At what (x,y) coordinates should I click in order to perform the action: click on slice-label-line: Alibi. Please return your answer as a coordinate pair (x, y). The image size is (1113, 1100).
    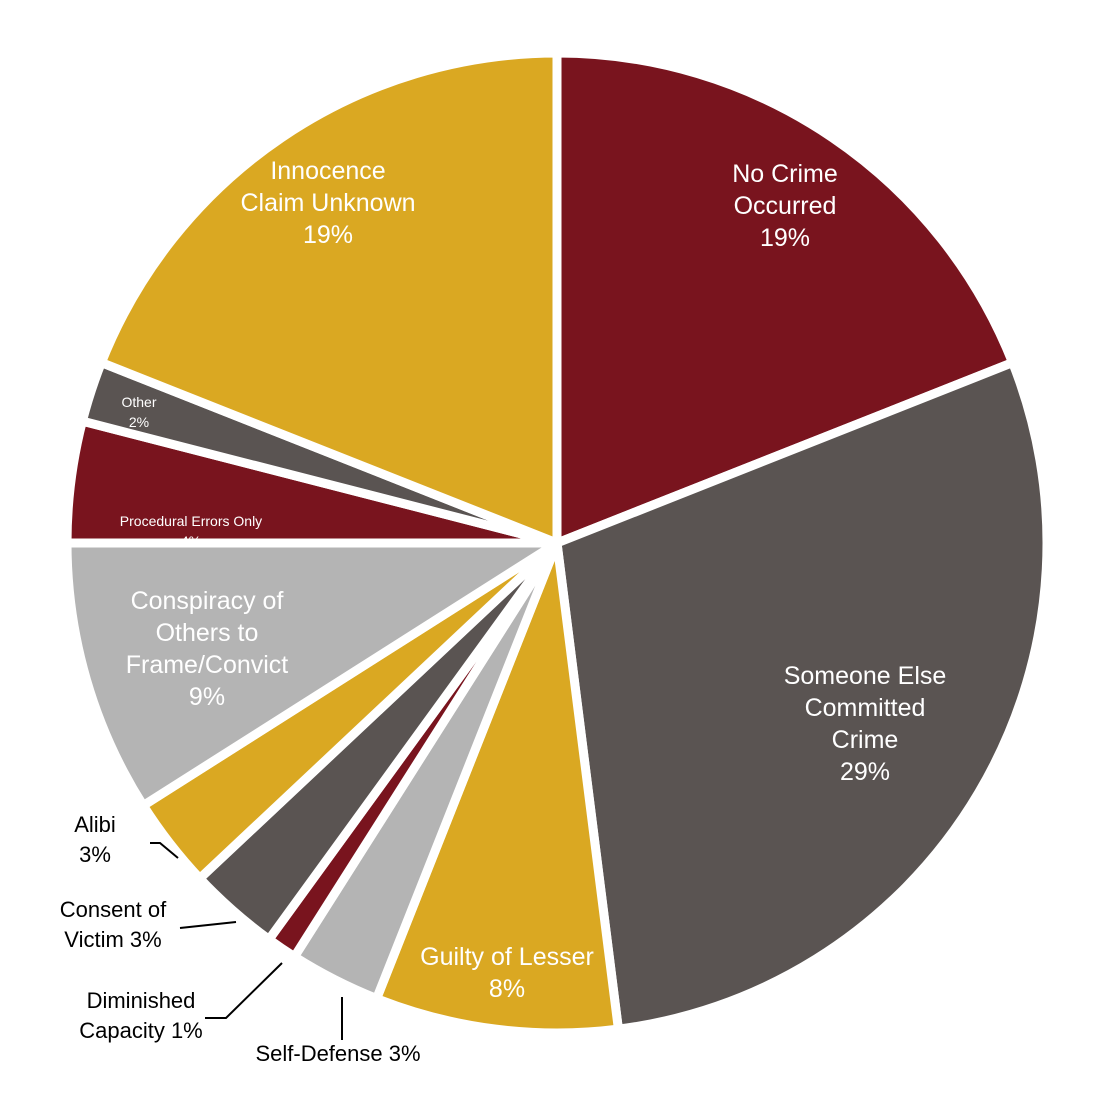
    Looking at the image, I should click on (95, 824).